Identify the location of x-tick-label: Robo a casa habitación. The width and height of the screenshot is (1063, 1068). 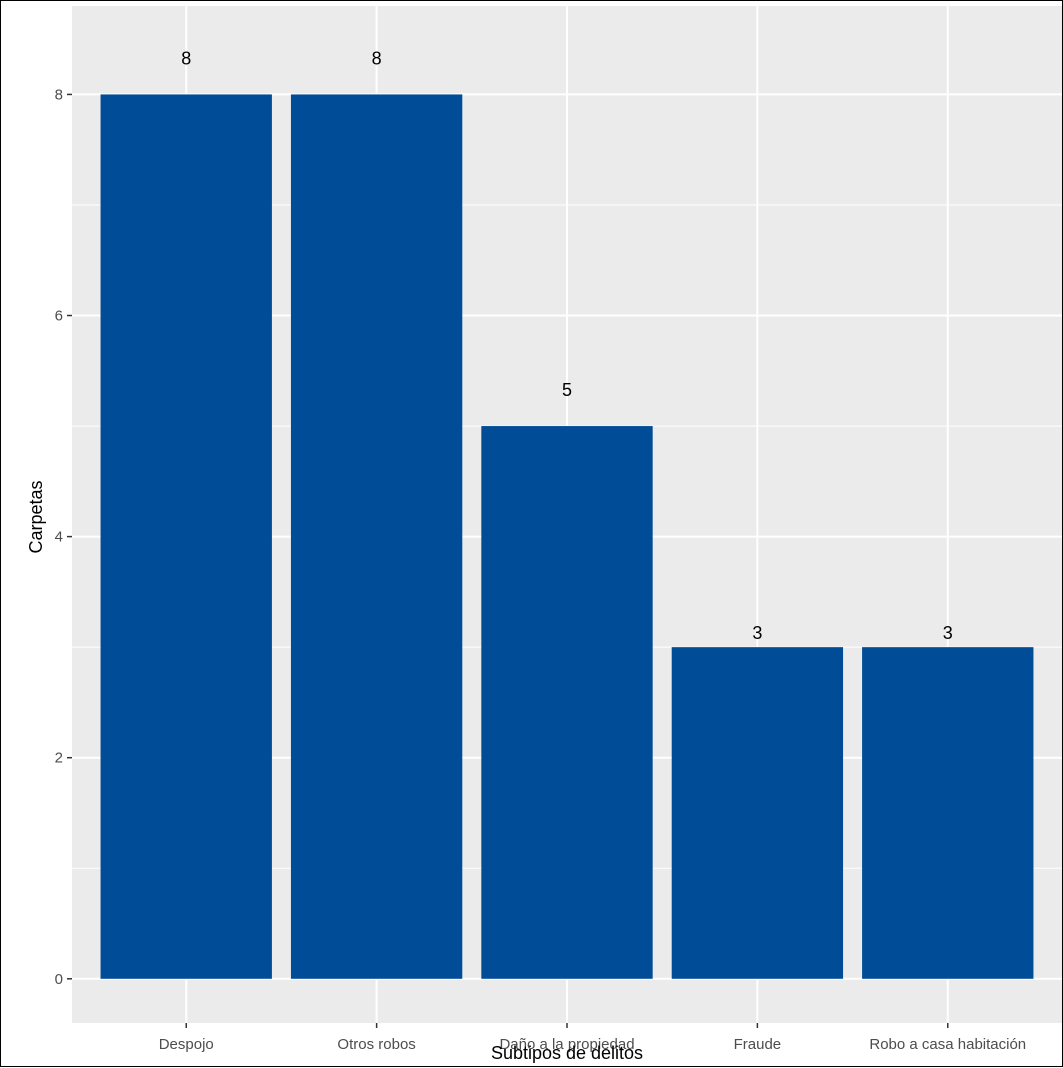
(947, 1044).